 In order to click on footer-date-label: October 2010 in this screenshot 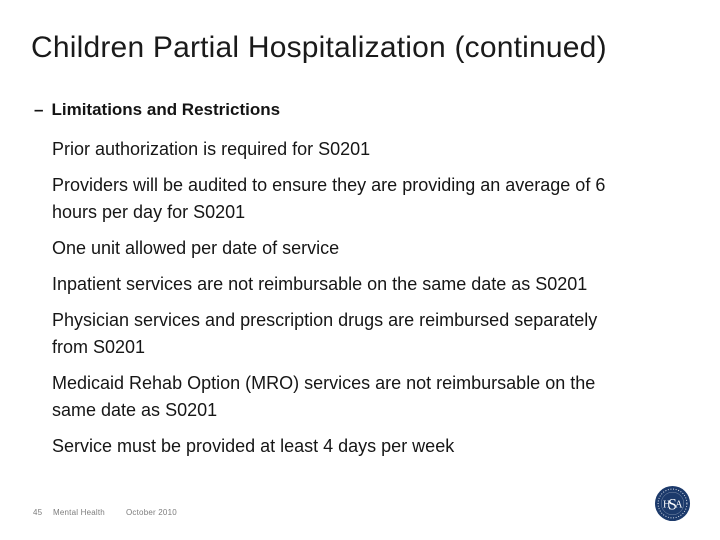, I will do `click(151, 512)`.